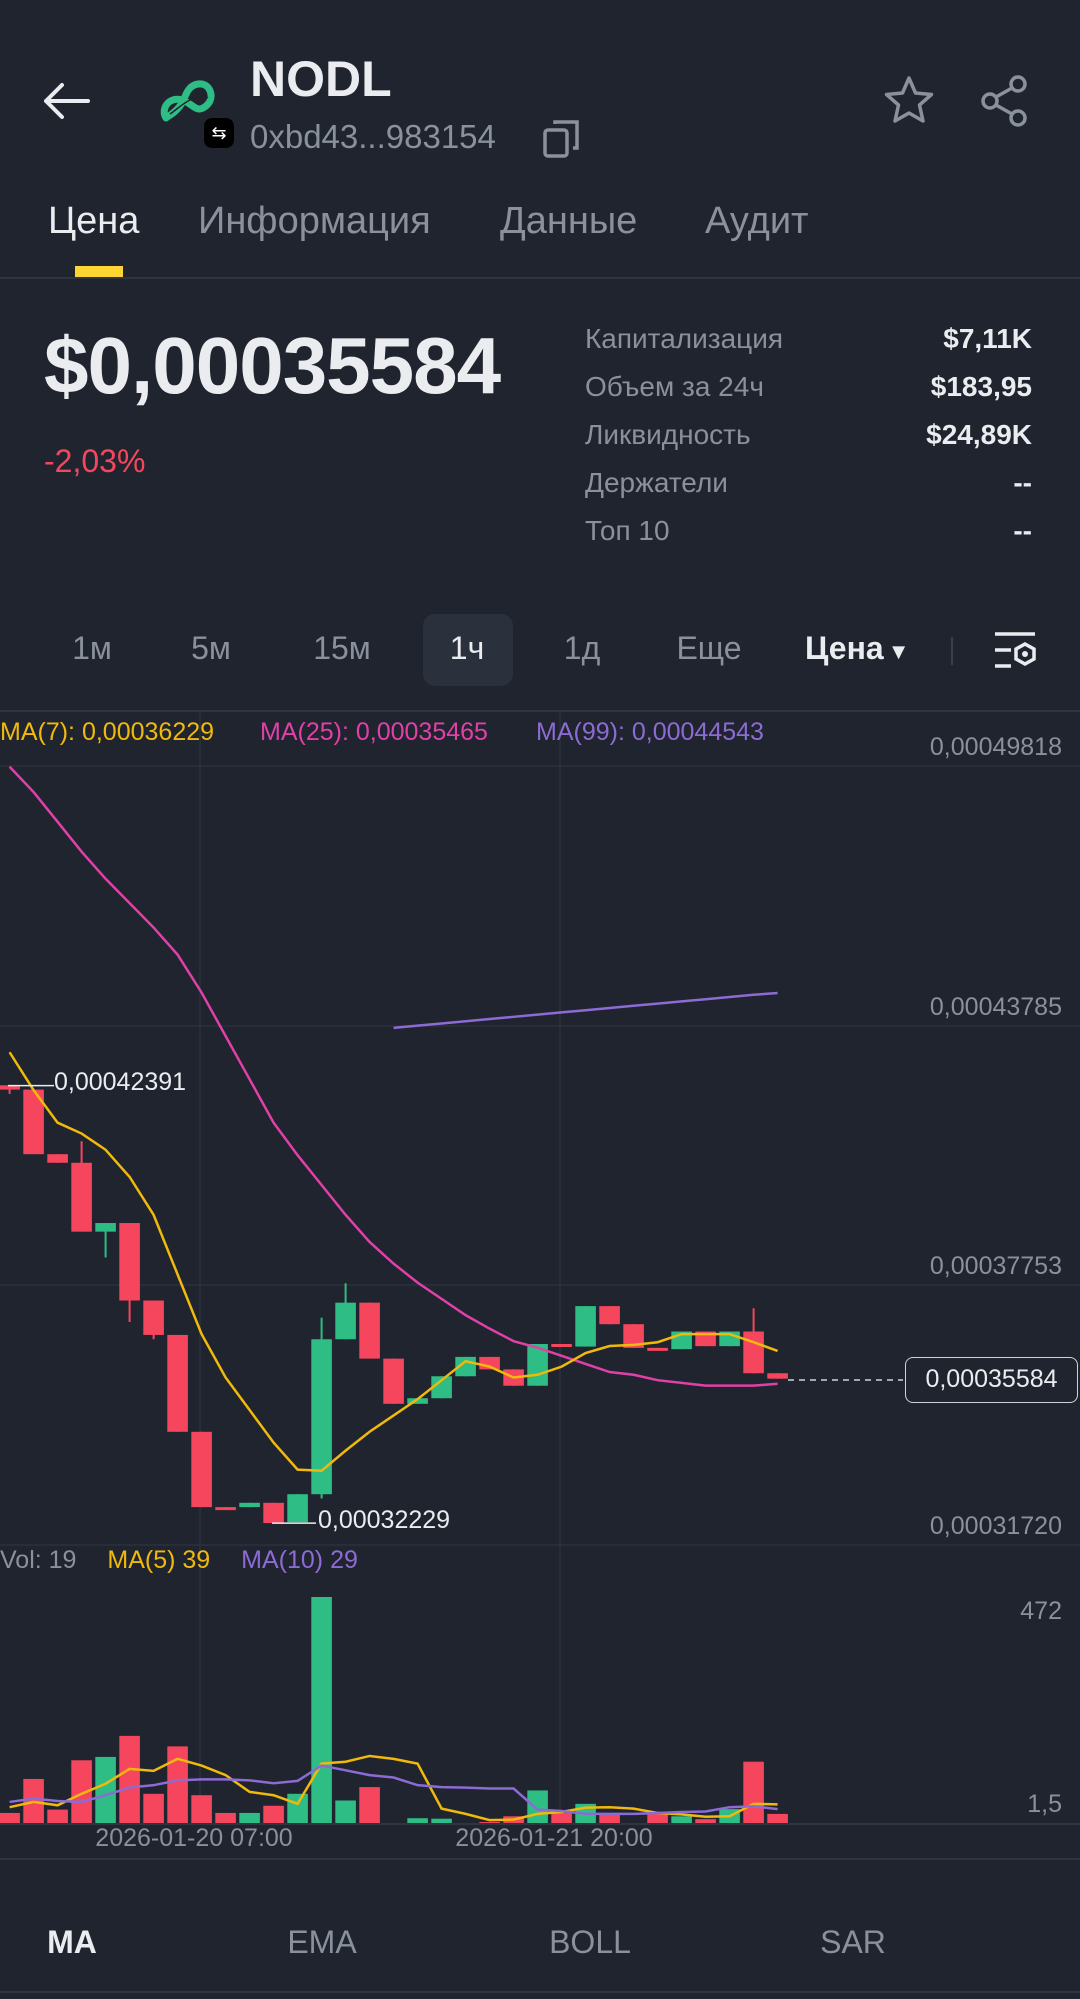 The image size is (1080, 1999). I want to click on stat-value: $24,89K, so click(979, 434).